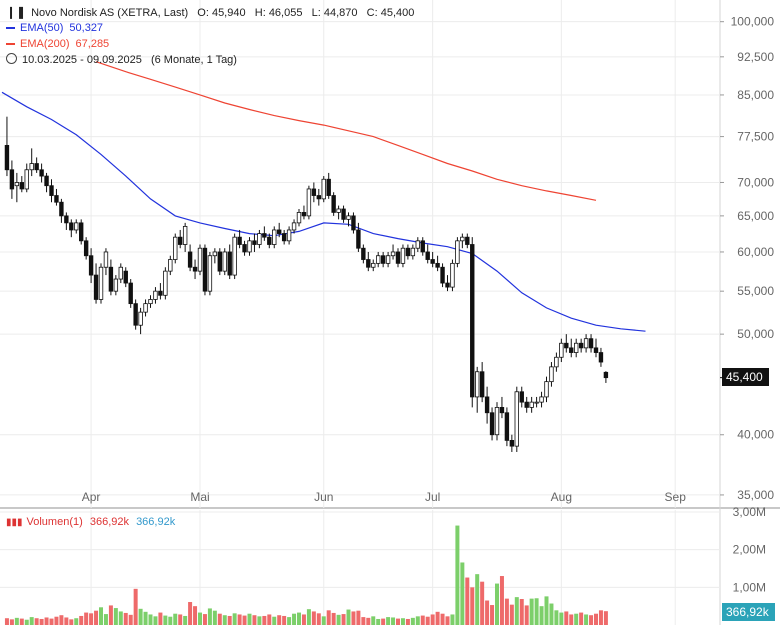 This screenshot has height=625, width=780. I want to click on candlestick-icon: ❙❚, so click(16, 12).